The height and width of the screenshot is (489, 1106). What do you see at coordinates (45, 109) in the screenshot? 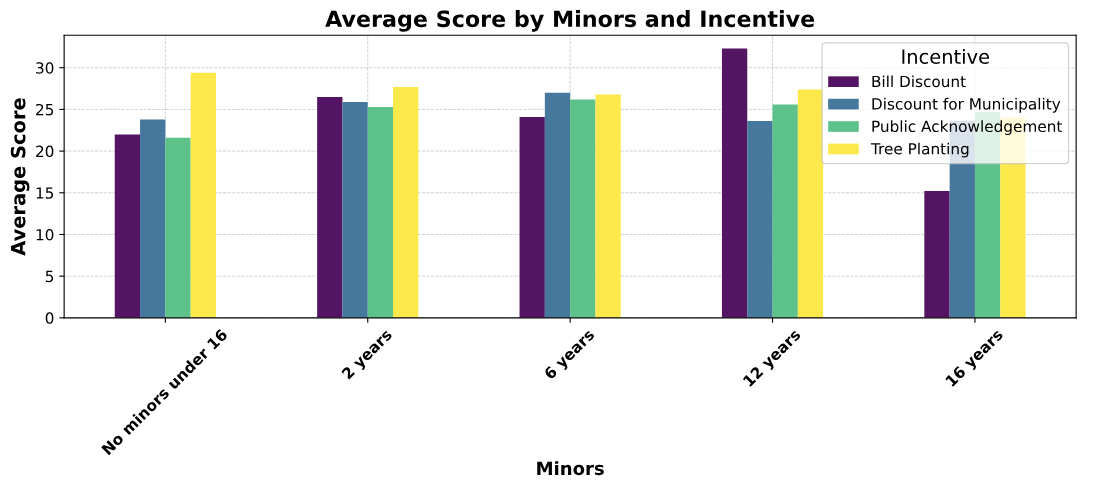
I see `y-tick-label: 25` at bounding box center [45, 109].